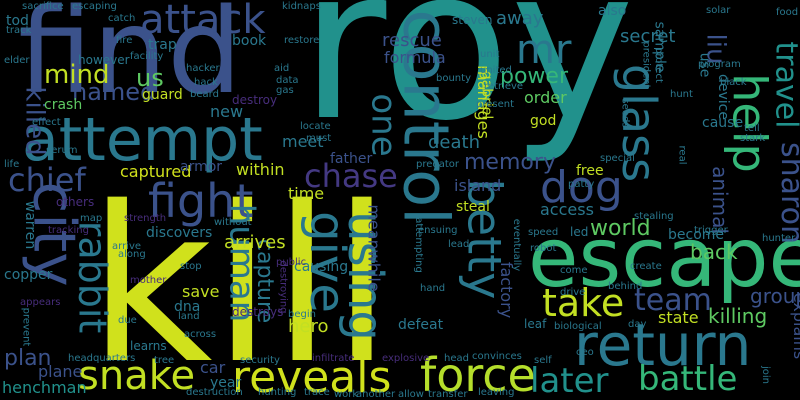  What do you see at coordinates (287, 80) in the screenshot?
I see `word-data: data` at bounding box center [287, 80].